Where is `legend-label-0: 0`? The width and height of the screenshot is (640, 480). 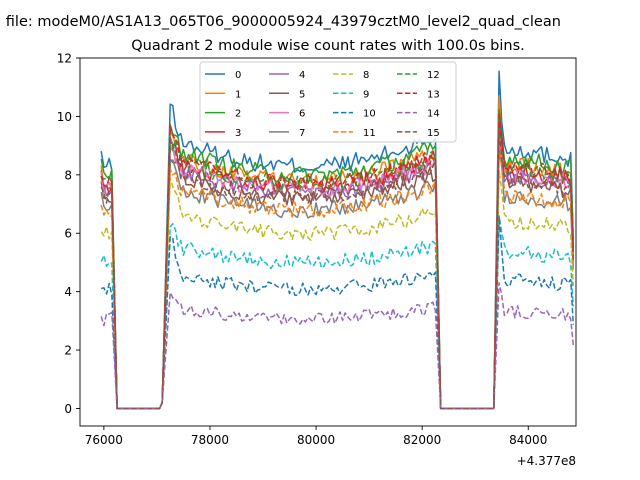 legend-label-0: 0 is located at coordinates (238, 75).